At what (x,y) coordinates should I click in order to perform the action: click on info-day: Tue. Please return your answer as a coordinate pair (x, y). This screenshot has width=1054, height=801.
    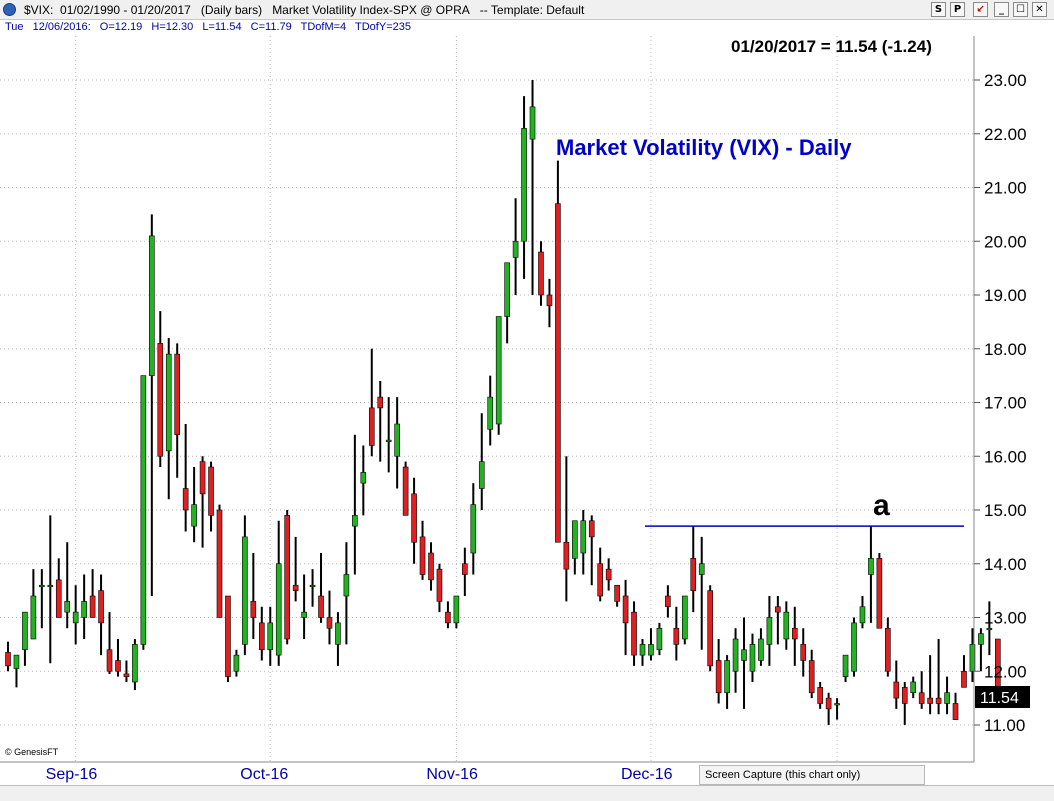
    Looking at the image, I should click on (14, 27).